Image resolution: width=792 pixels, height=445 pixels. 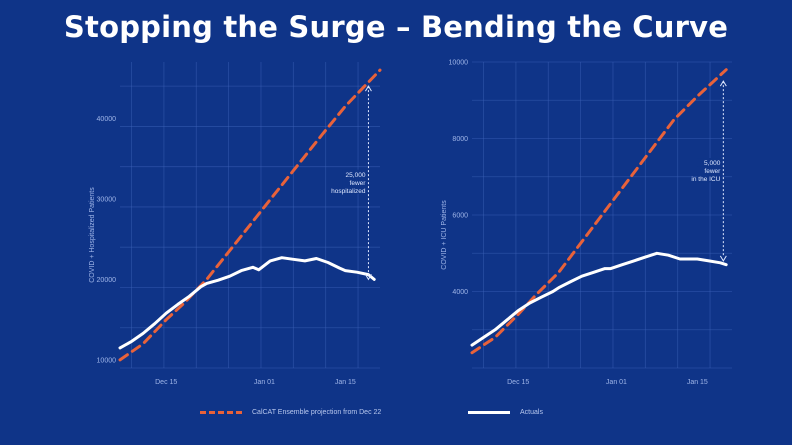 What do you see at coordinates (396, 27) in the screenshot?
I see `slide-title: Stopping the Surge – Bending the Curve` at bounding box center [396, 27].